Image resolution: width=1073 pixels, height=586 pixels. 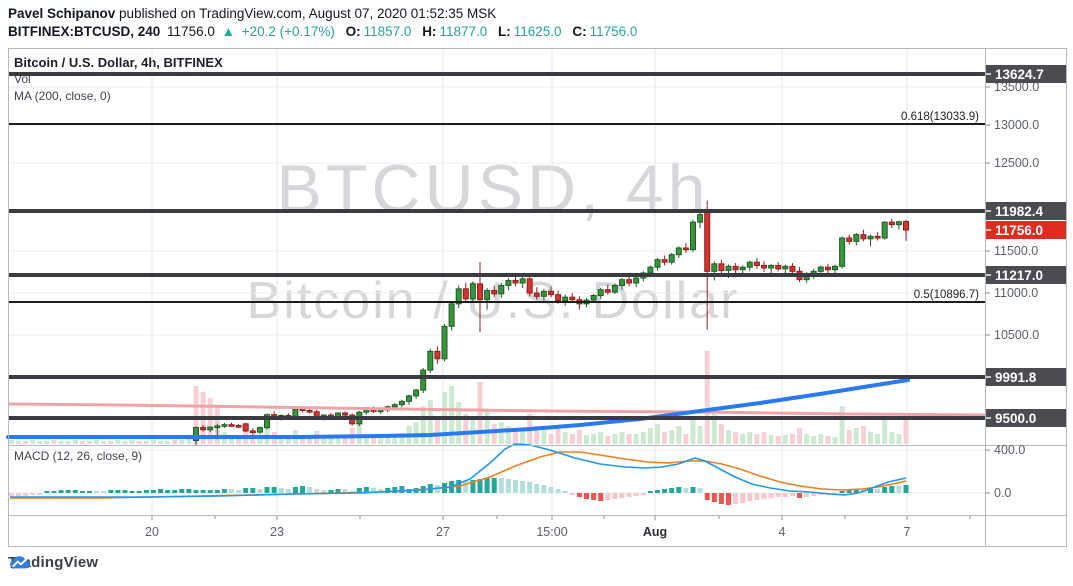 I want to click on svg-text: 11000.0, so click(x=1016, y=293).